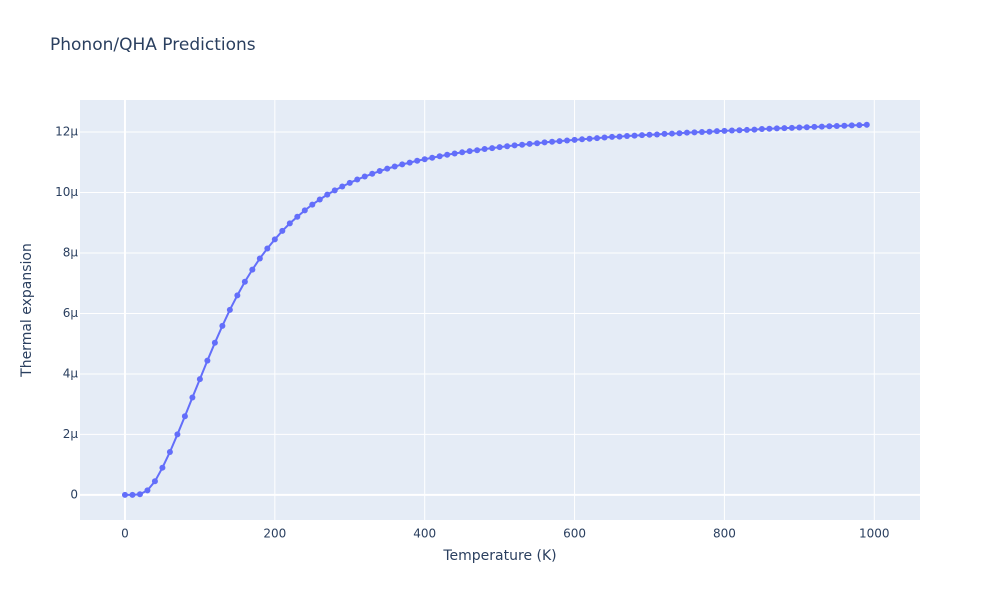 This screenshot has width=1000, height=600. Describe the element at coordinates (27, 310) in the screenshot. I see `y-axis-title: Thermal expansion` at that location.